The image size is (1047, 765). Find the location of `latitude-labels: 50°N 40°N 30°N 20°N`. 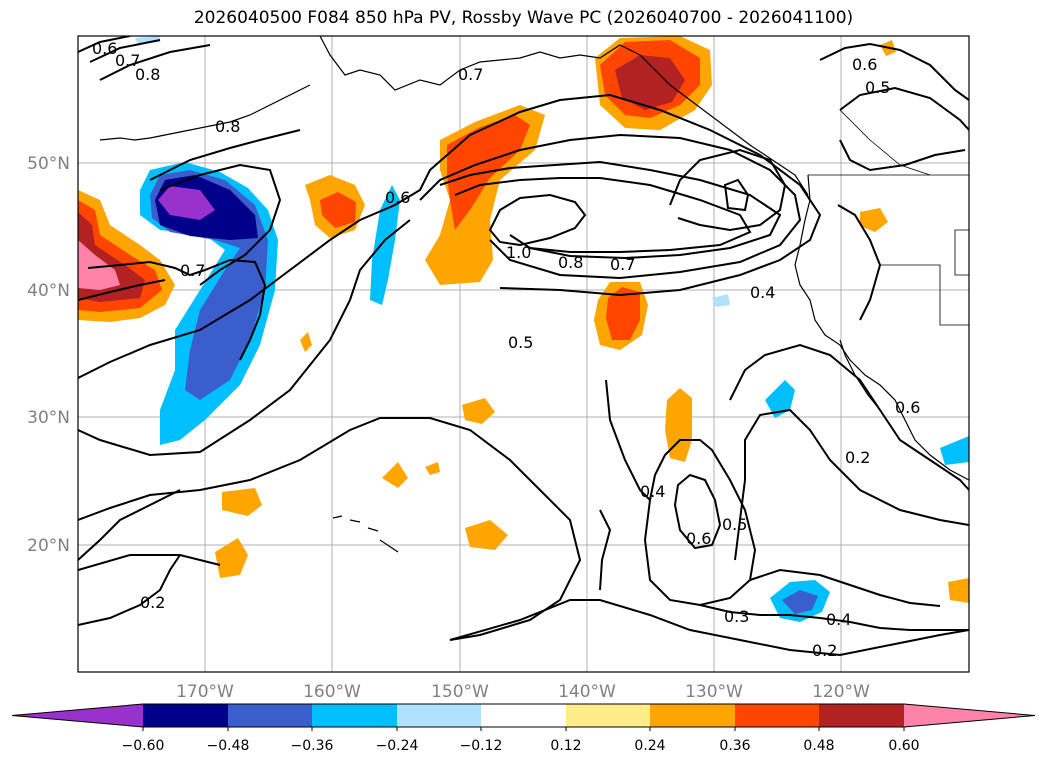

latitude-labels: 50°N 40°N 30°N 20°N is located at coordinates (48, 355).